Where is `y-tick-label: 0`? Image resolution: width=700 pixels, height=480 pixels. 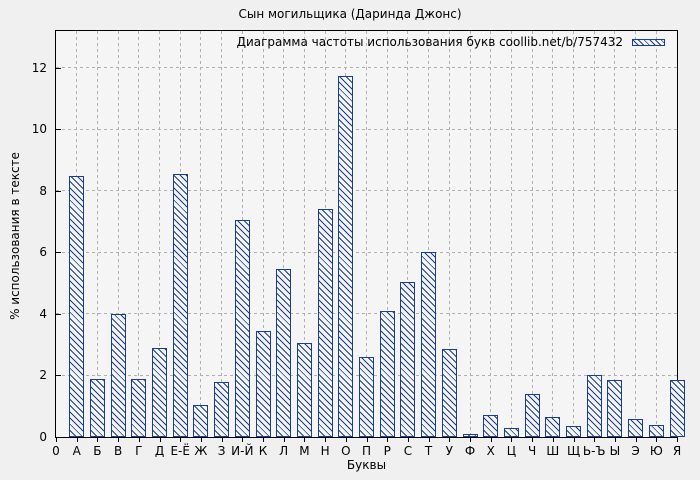
y-tick-label: 0 is located at coordinates (43, 437).